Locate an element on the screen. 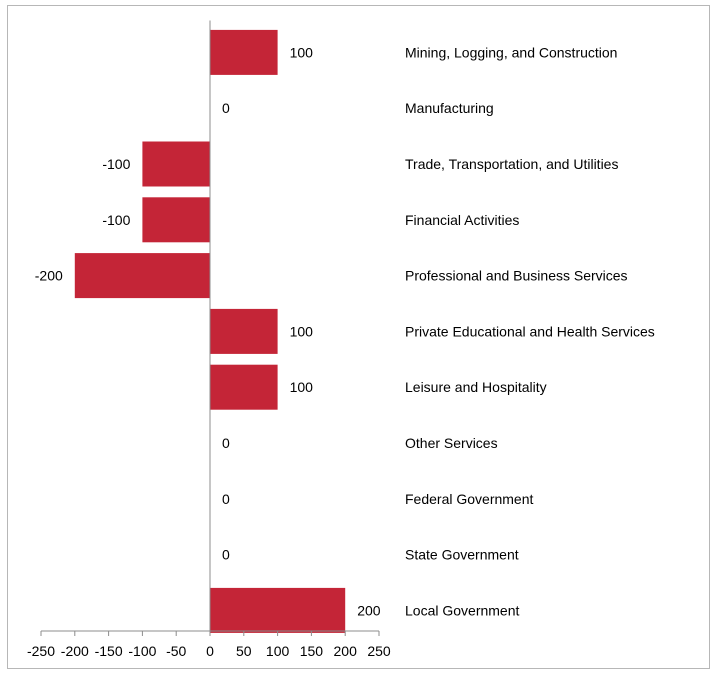 The height and width of the screenshot is (674, 718). x-tick-label-5: -50 is located at coordinates (176, 651).